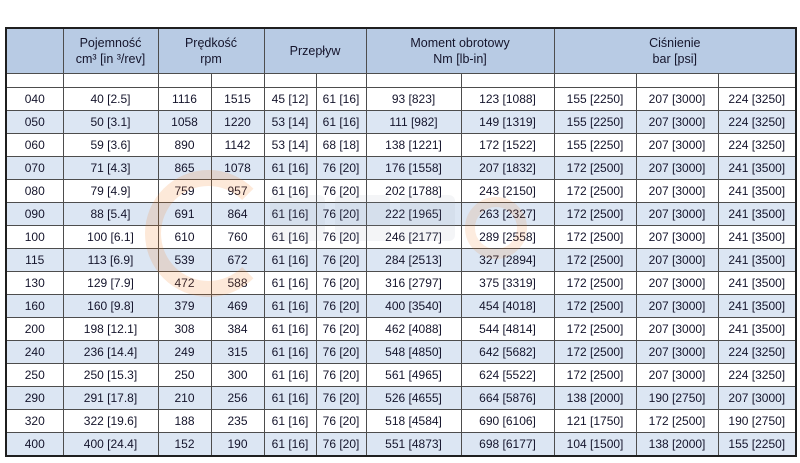 Image resolution: width=800 pixels, height=463 pixels. What do you see at coordinates (507, 306) in the screenshot?
I see `torque2-cell: 454 [4018]` at bounding box center [507, 306].